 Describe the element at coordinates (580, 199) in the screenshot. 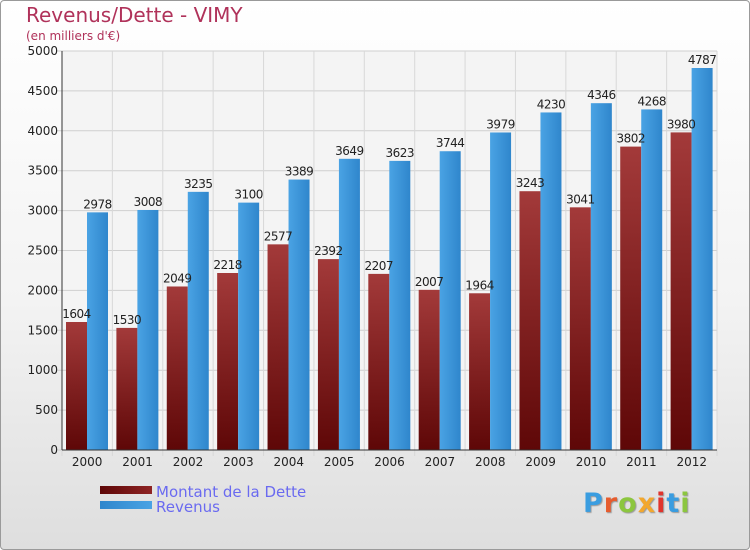

I see `value-label-dette: 3041` at that location.